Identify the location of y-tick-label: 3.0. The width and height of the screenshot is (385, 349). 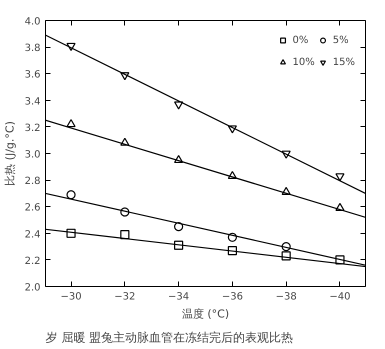
(32, 155).